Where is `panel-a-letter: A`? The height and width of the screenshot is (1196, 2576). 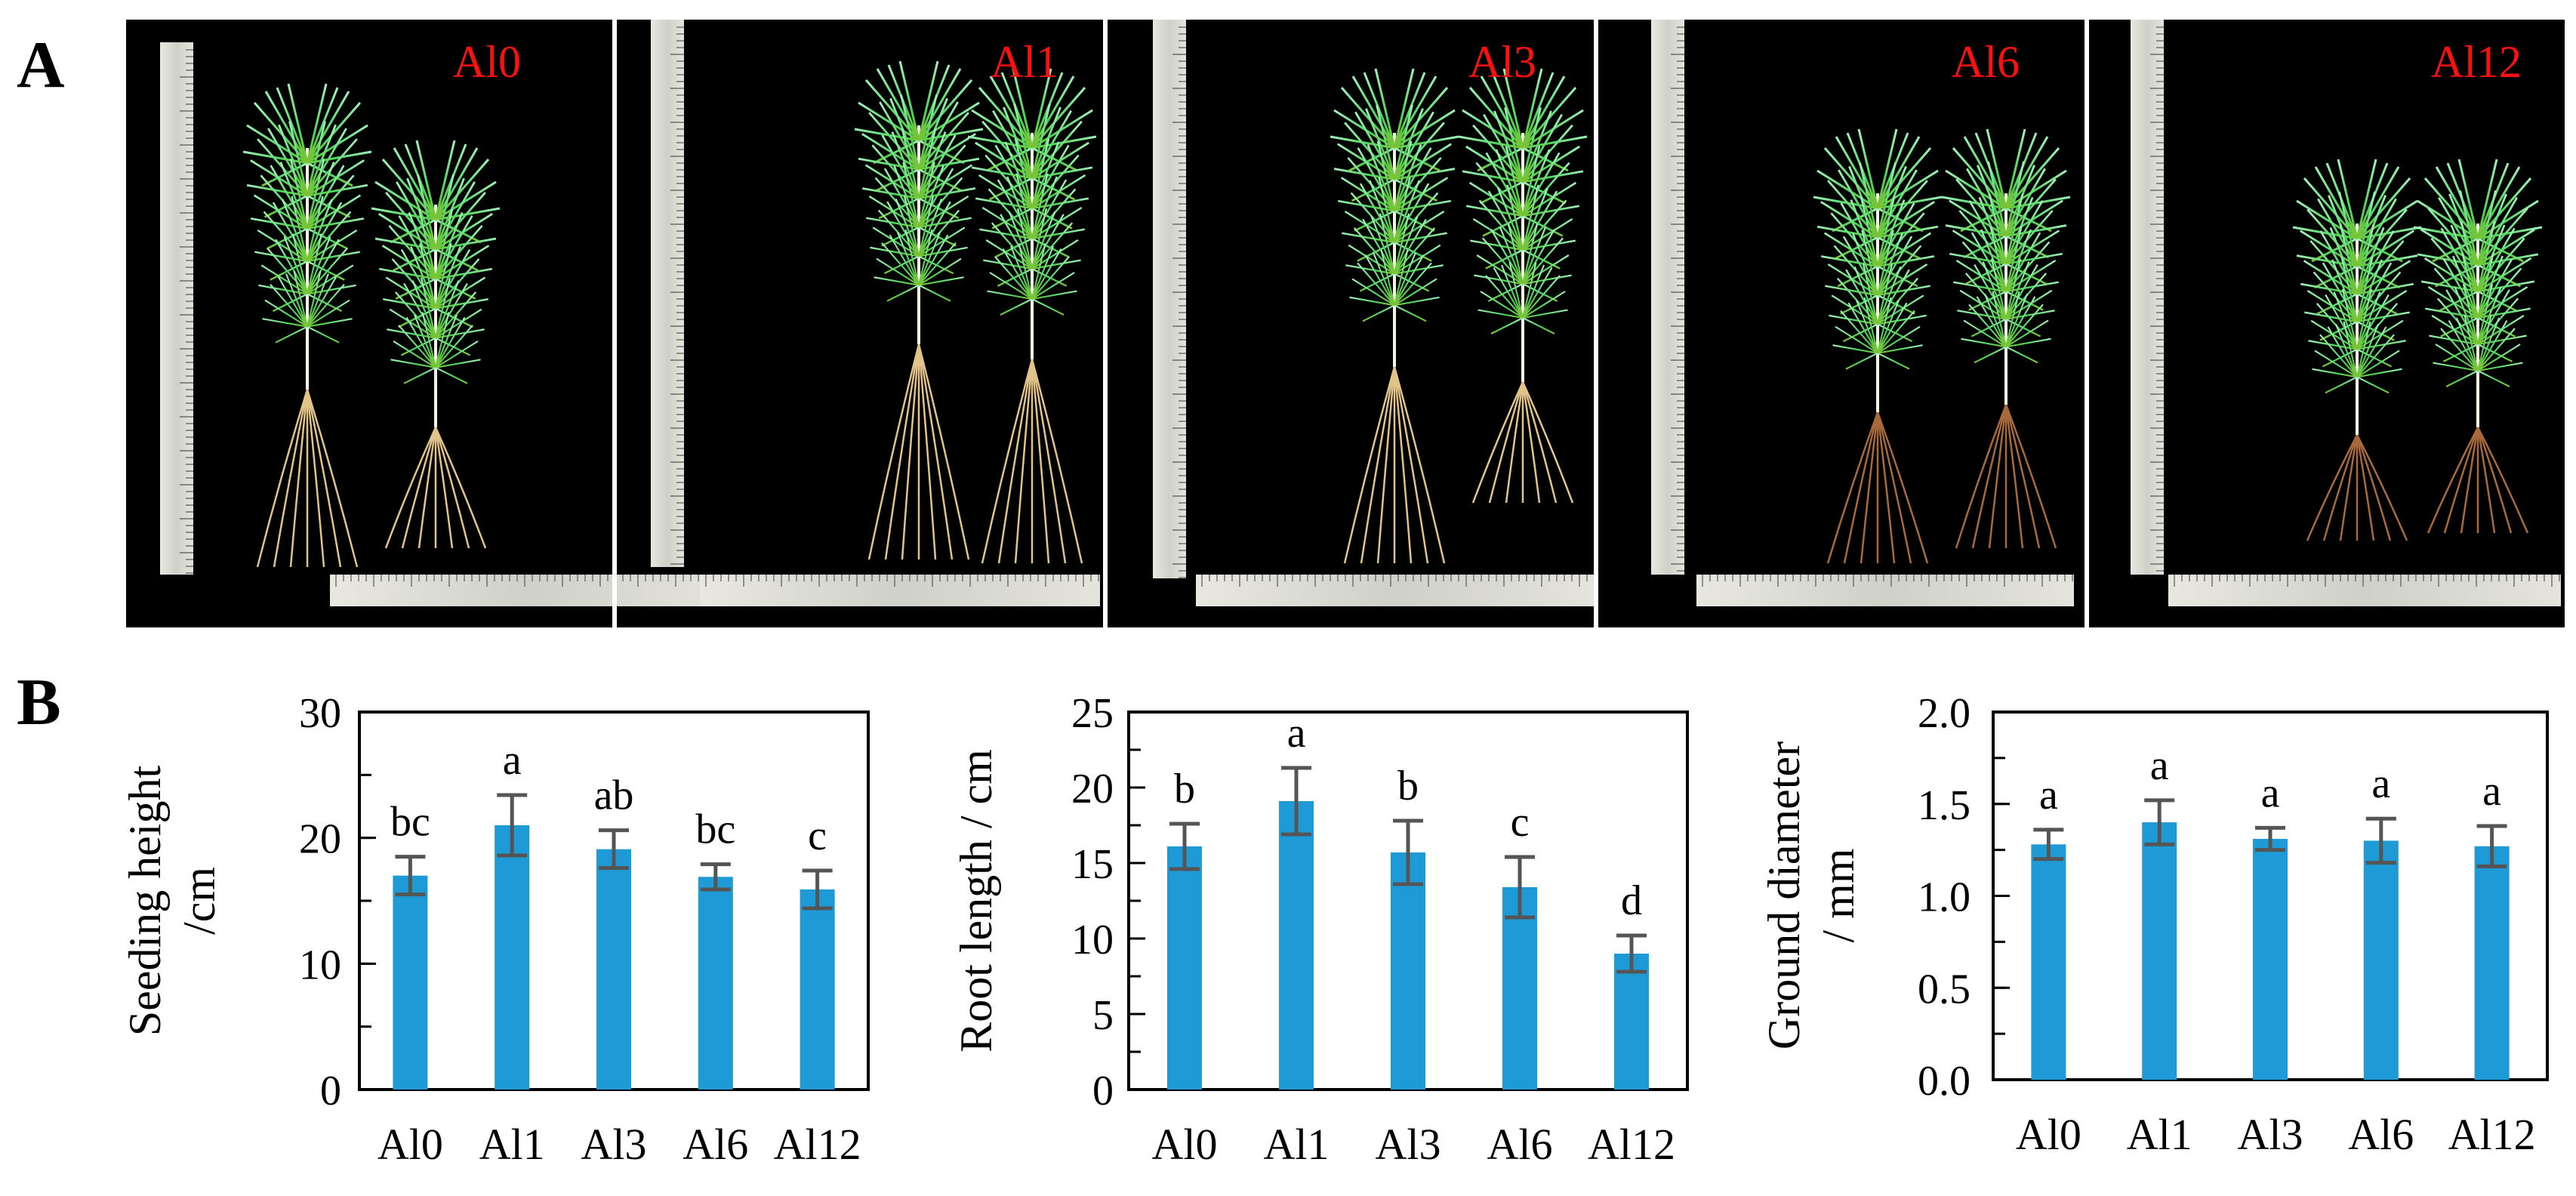 panel-a-letter: A is located at coordinates (41, 66).